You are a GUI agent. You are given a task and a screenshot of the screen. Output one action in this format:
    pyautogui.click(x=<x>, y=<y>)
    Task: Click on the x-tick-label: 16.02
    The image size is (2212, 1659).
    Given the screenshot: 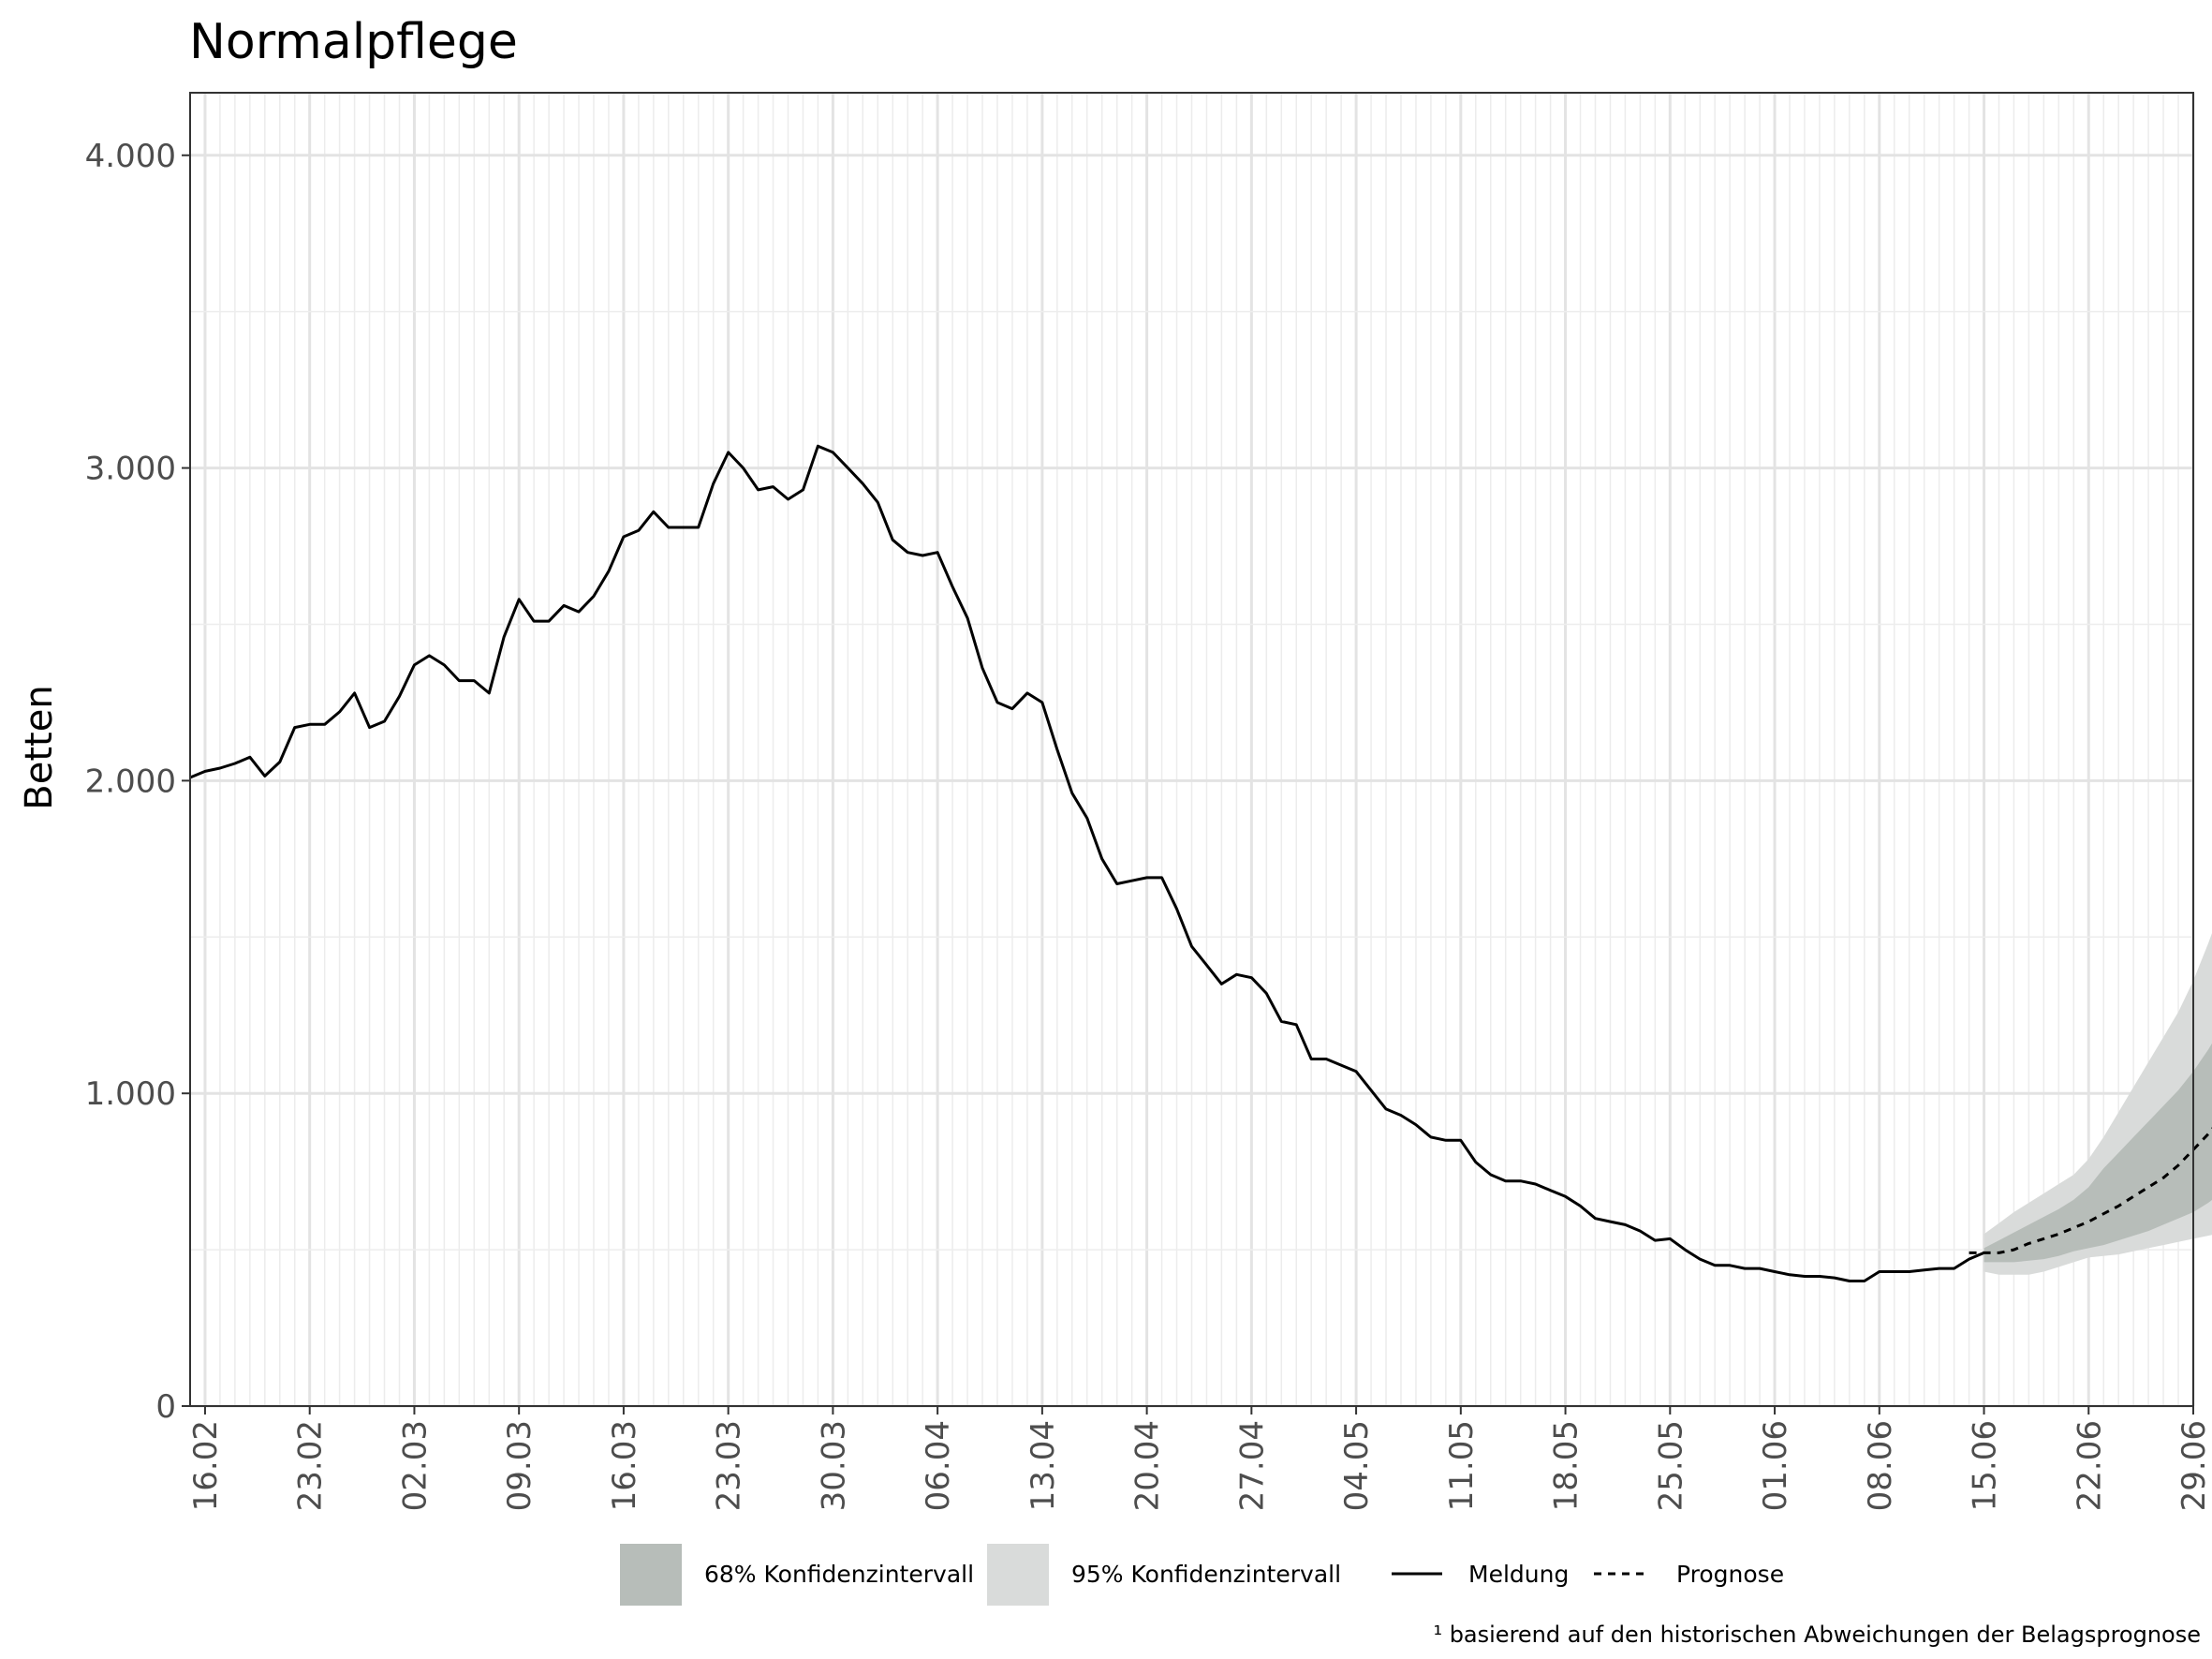 What is the action you would take?
    pyautogui.click(x=206, y=1466)
    